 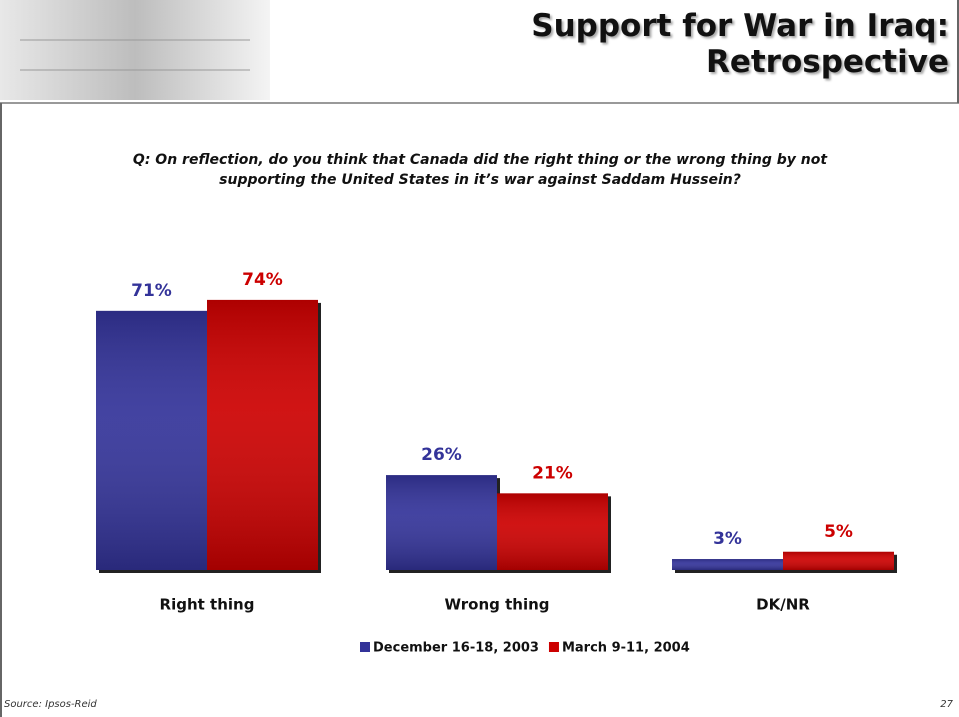 I want to click on x-tick-label: DK/NR, so click(x=783, y=605).